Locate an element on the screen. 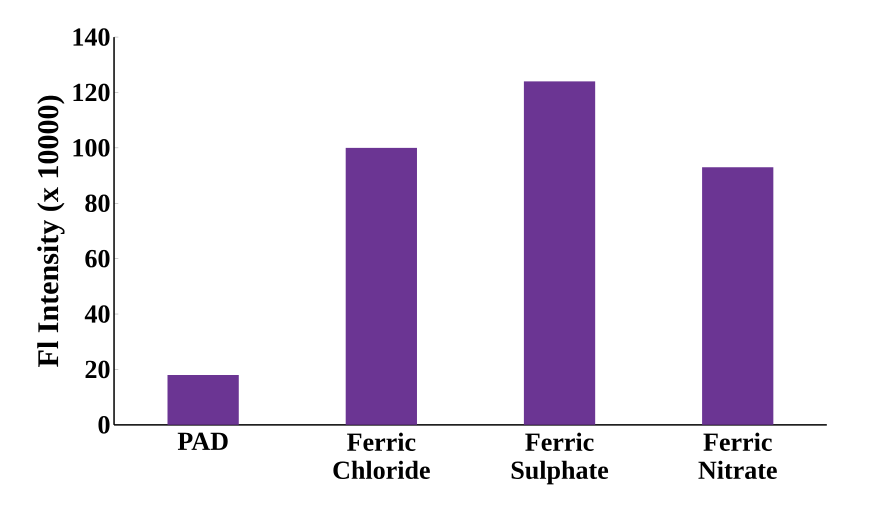 The width and height of the screenshot is (881, 519). y-tick-label: 100 is located at coordinates (92, 148).